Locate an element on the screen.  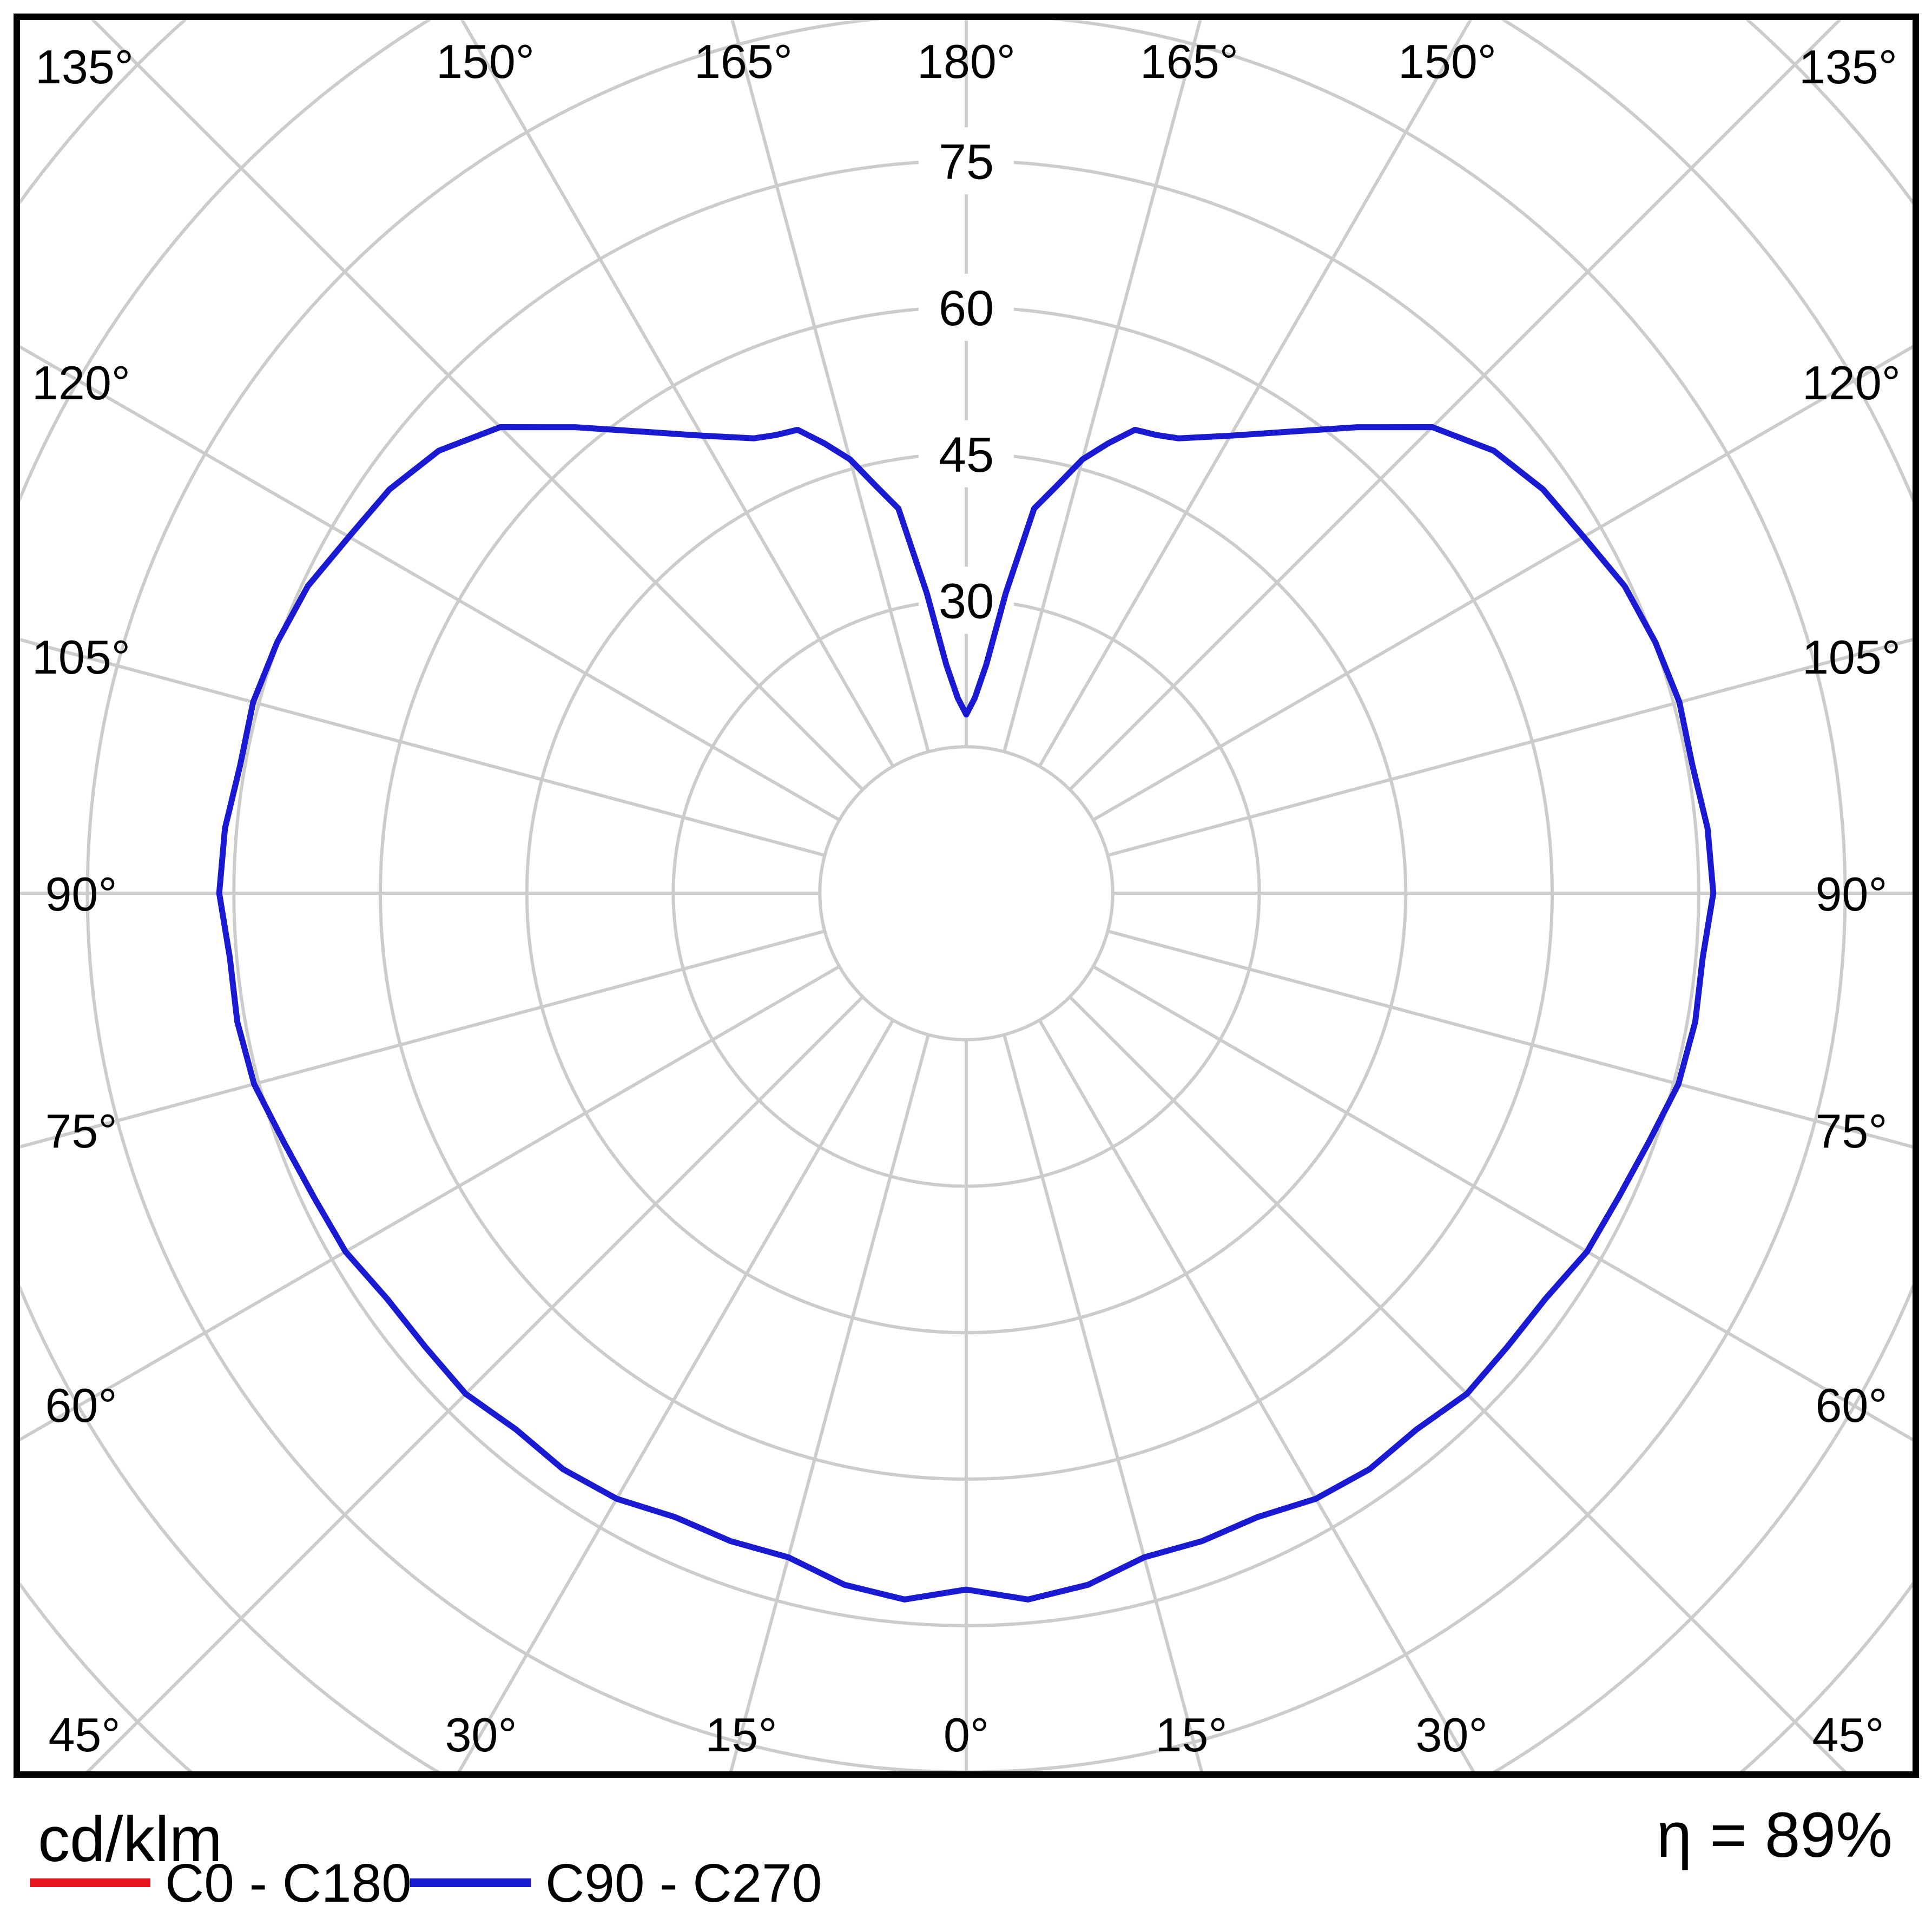
angle-label-120-right: 120° is located at coordinates (1851, 383).